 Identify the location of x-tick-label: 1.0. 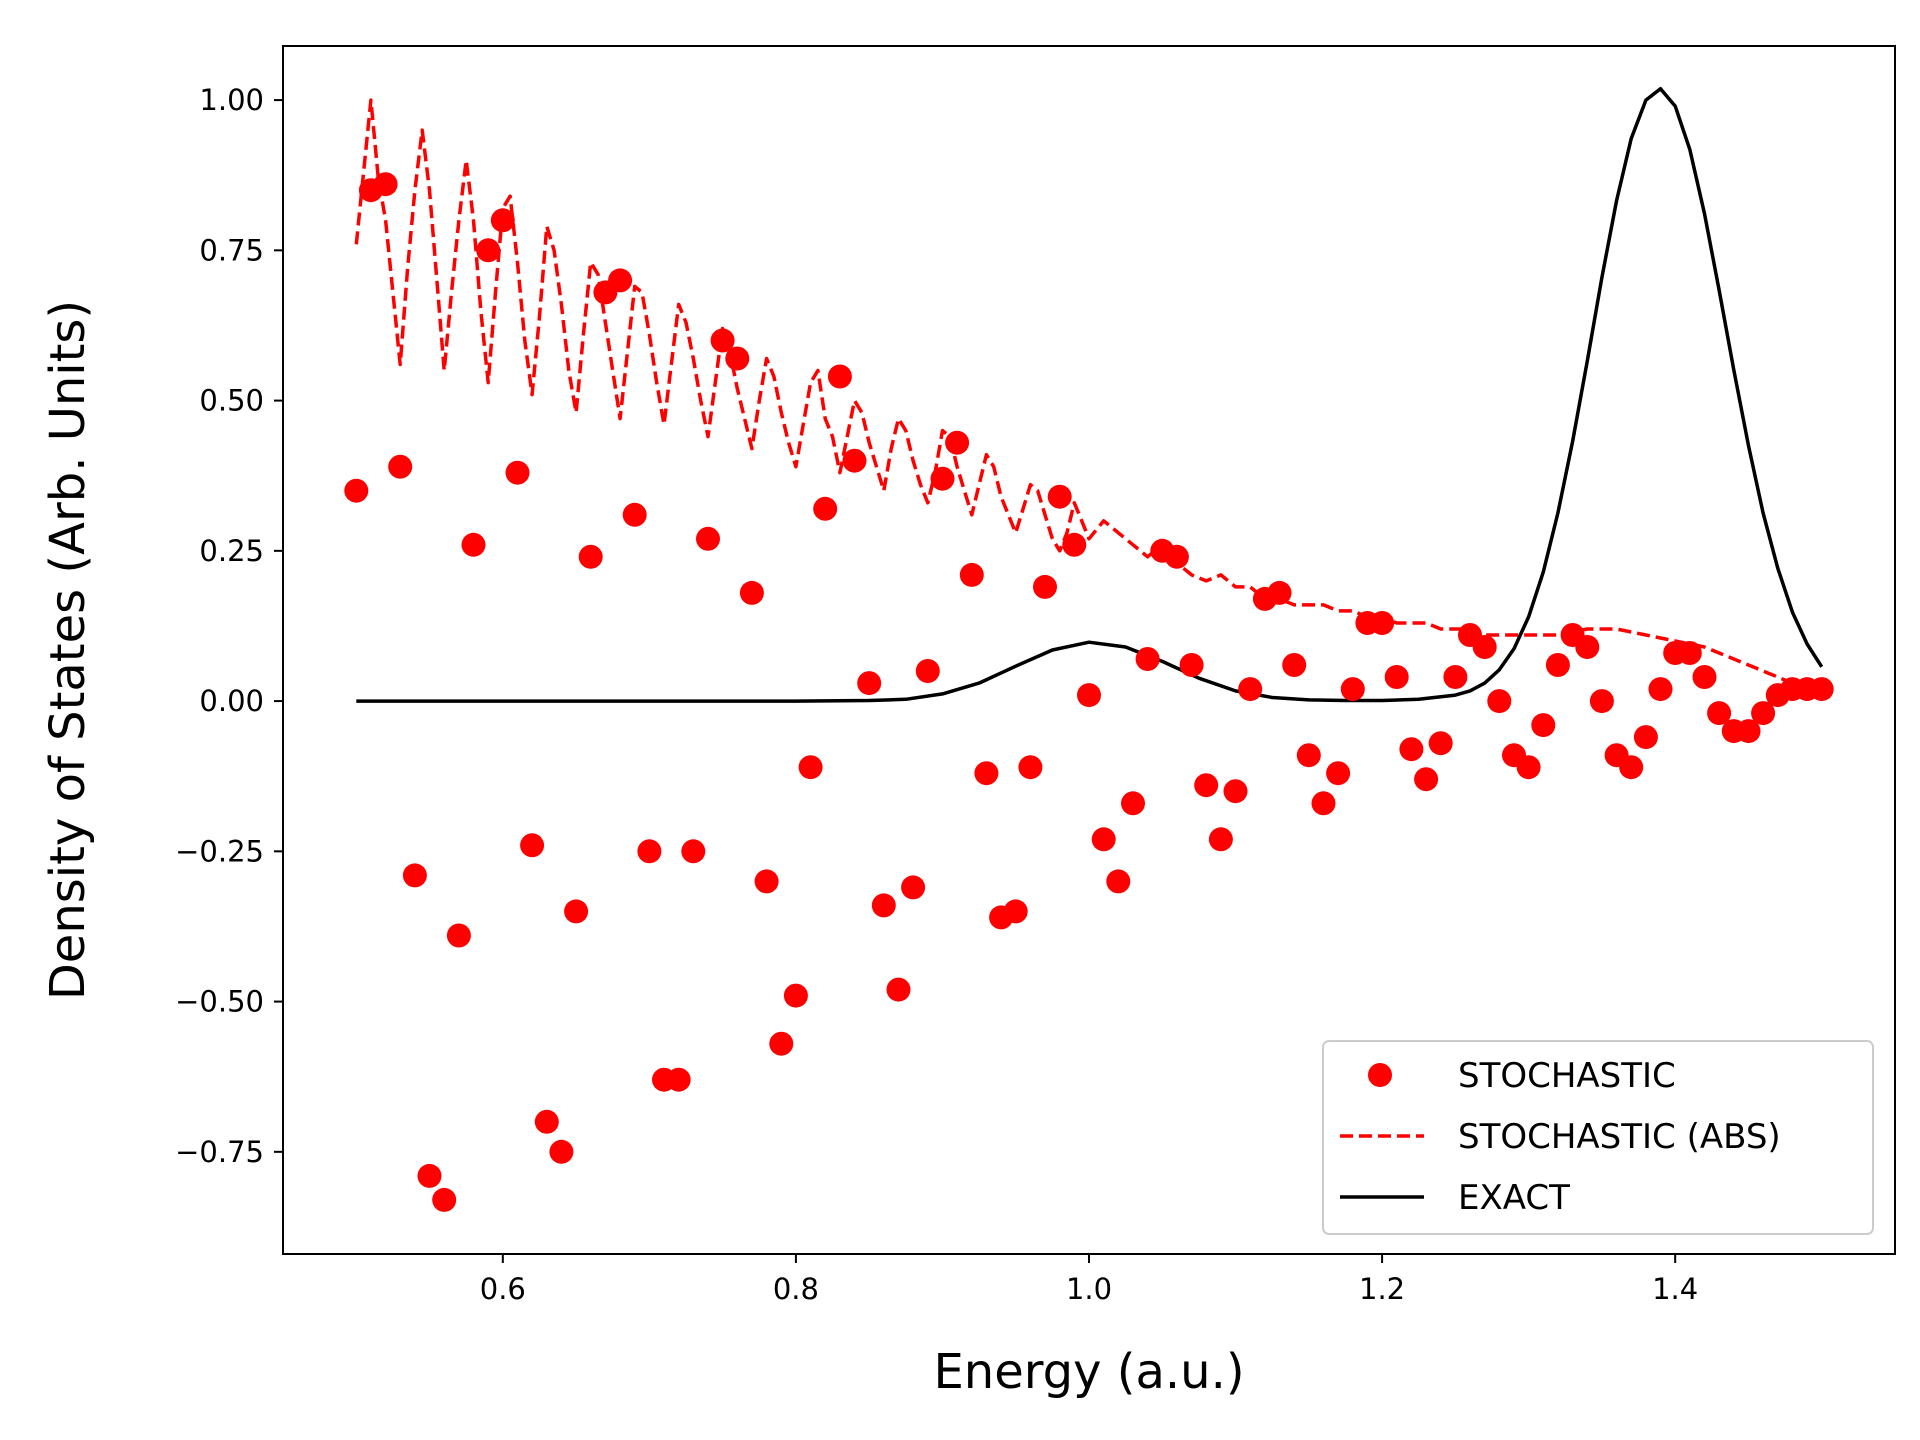
(1089, 1289).